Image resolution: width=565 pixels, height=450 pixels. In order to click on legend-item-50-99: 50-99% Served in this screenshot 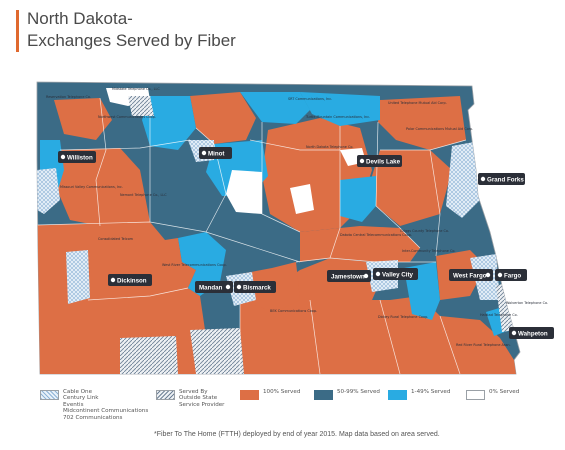, I will do `click(347, 394)`.